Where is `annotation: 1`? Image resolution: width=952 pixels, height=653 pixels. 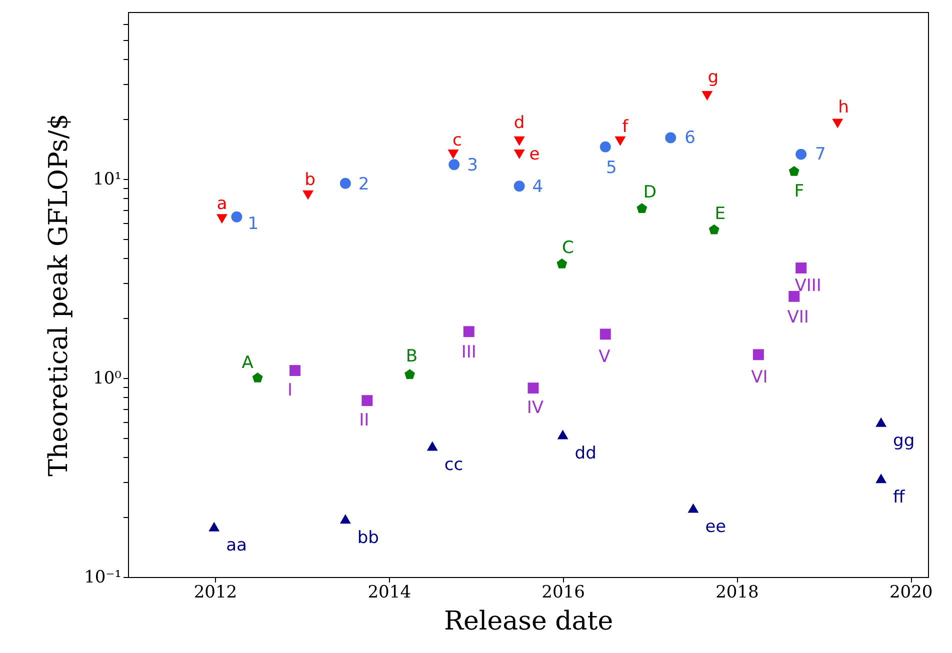
annotation: 1 is located at coordinates (253, 224).